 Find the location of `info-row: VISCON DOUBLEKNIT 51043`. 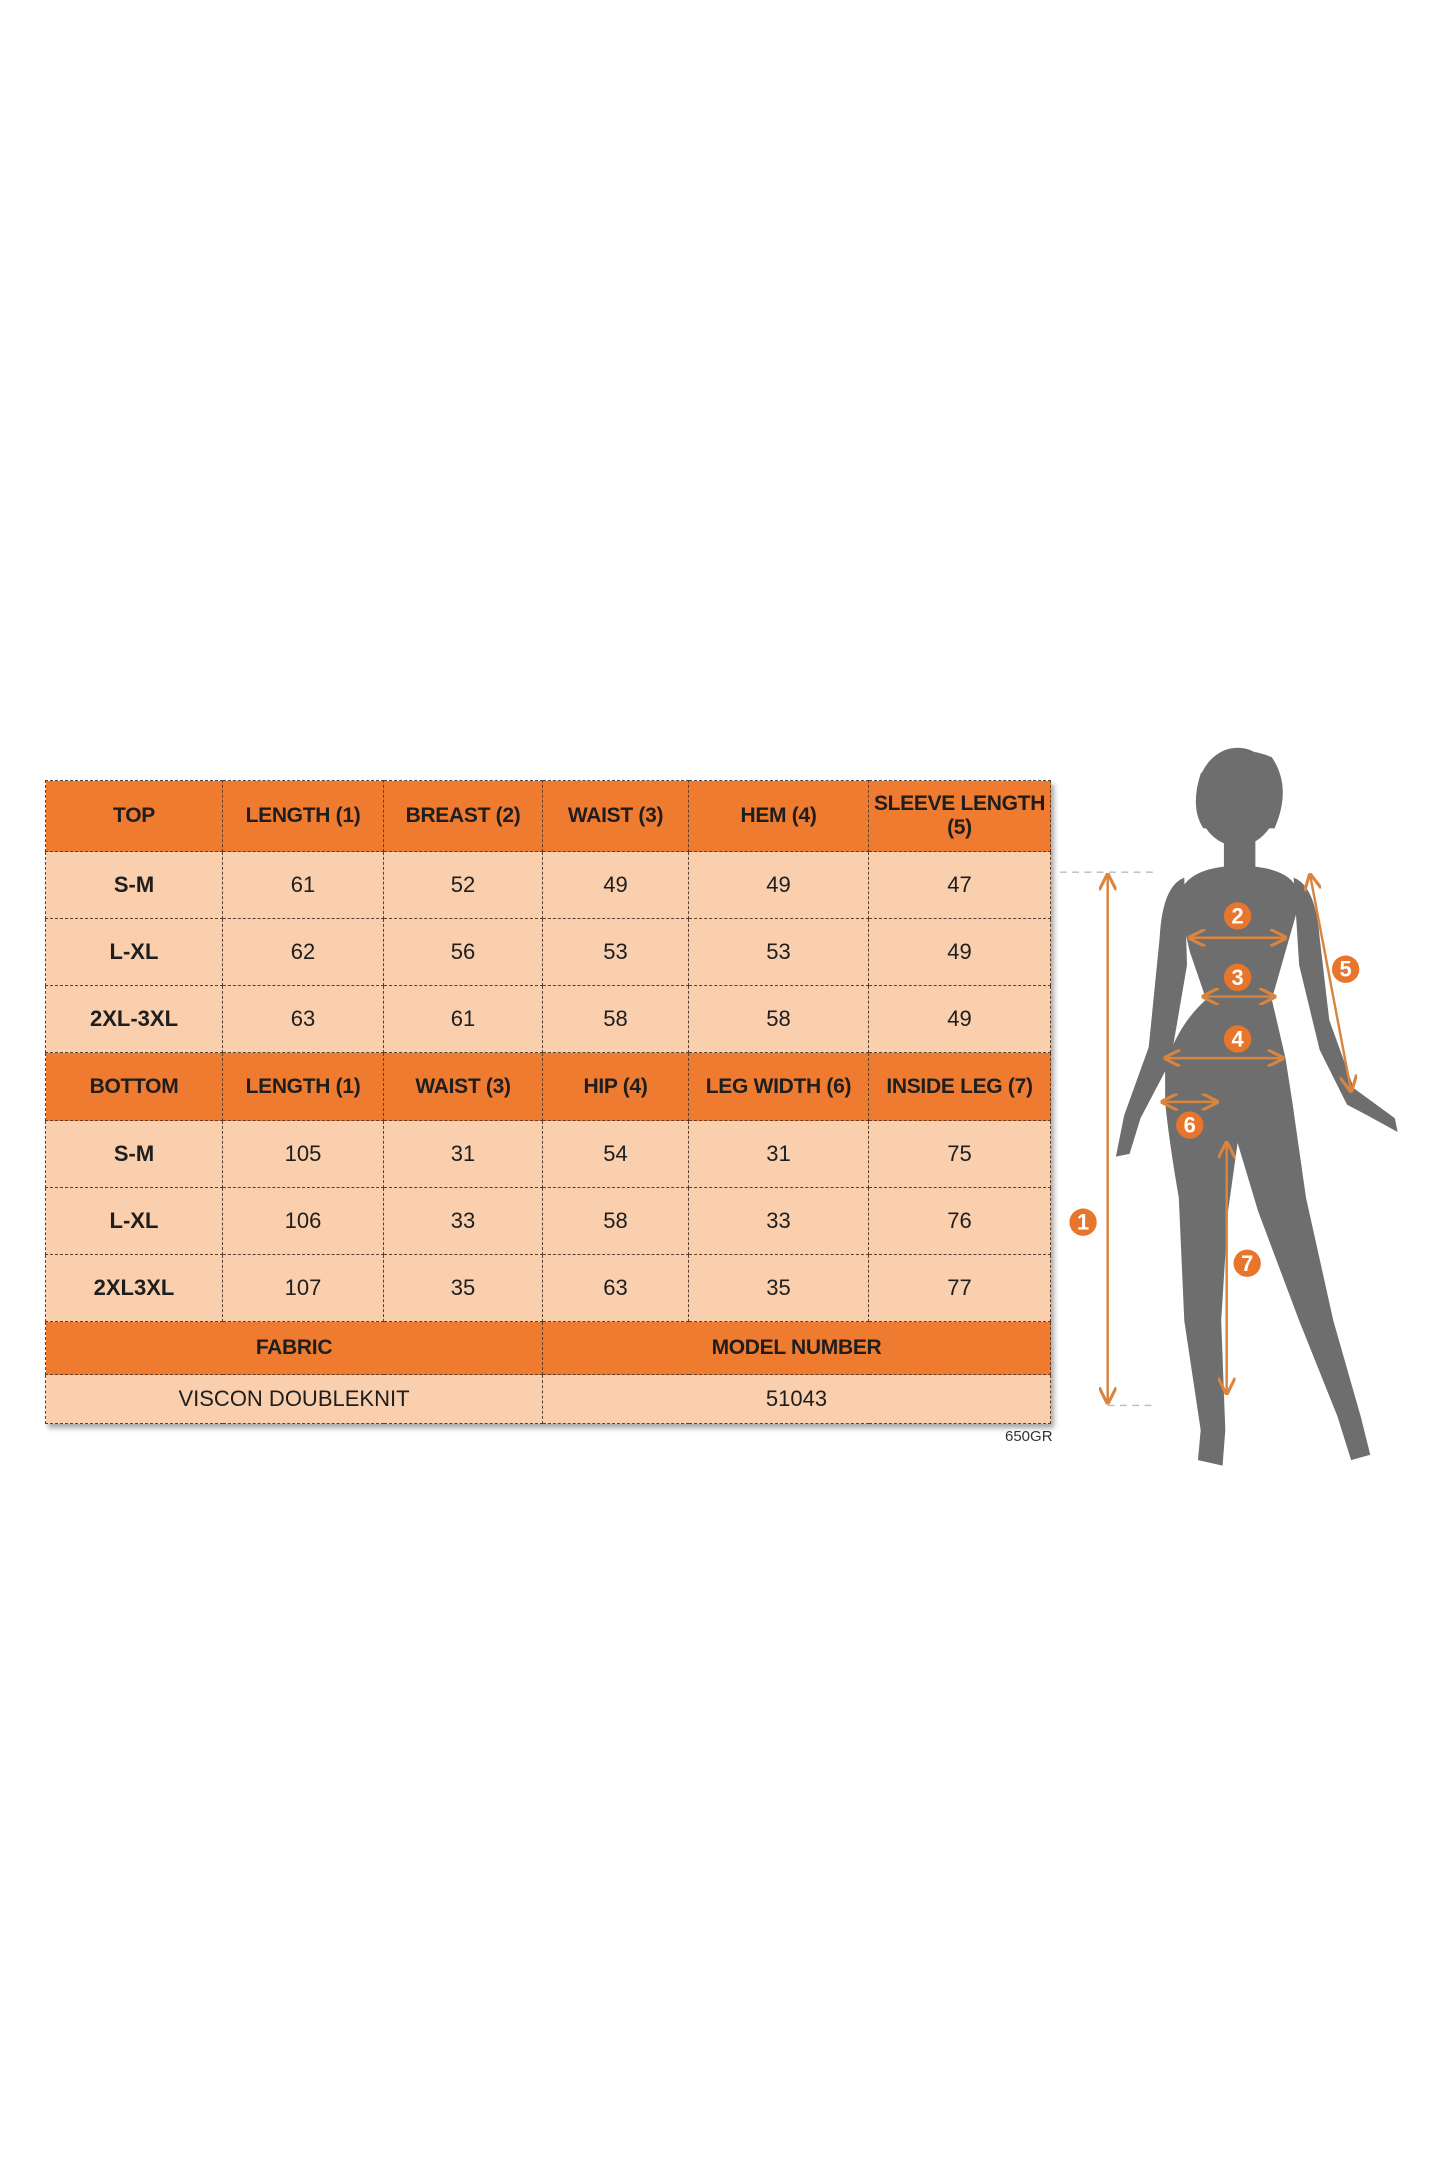

info-row: VISCON DOUBLEKNIT 51043 is located at coordinates (548, 1399).